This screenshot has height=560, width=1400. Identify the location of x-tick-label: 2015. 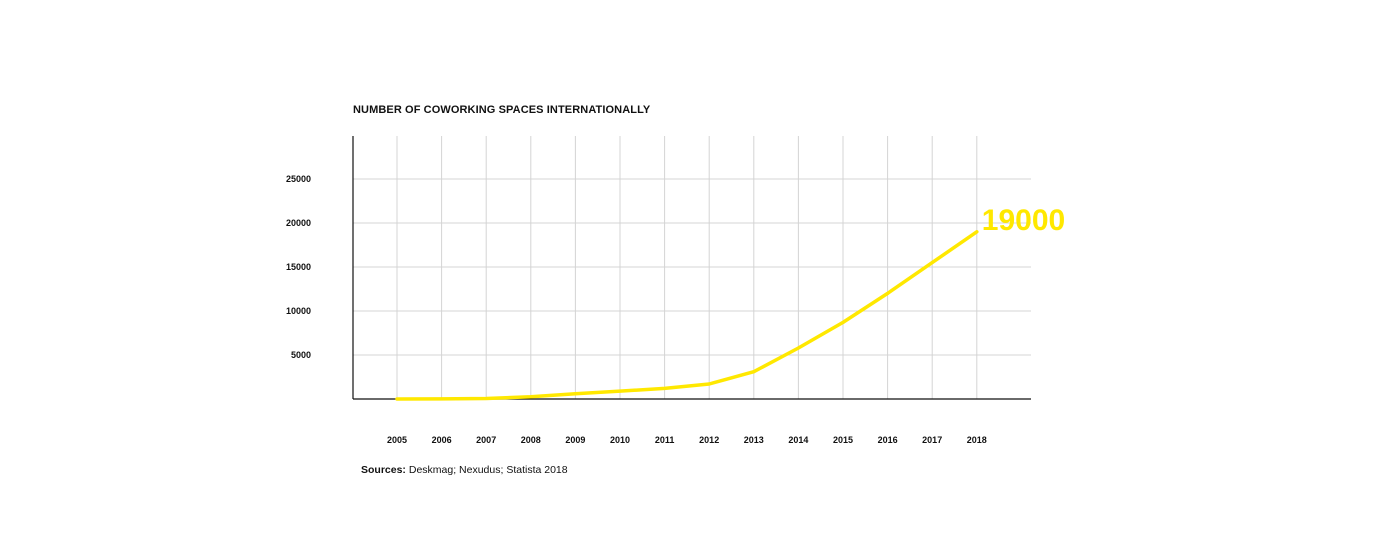
(843, 440).